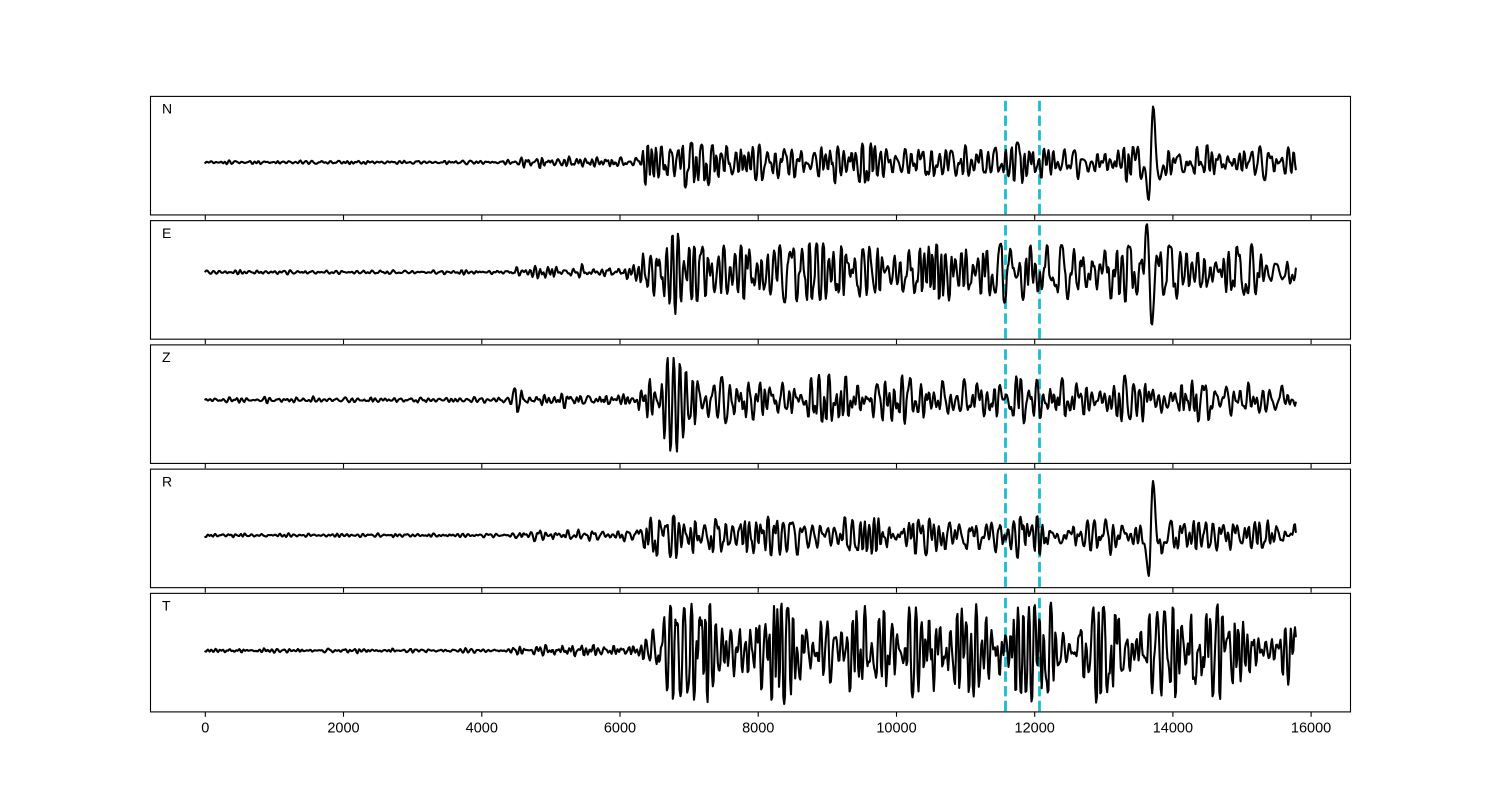  Describe the element at coordinates (166, 357) in the screenshot. I see `svg-text: Z` at that location.